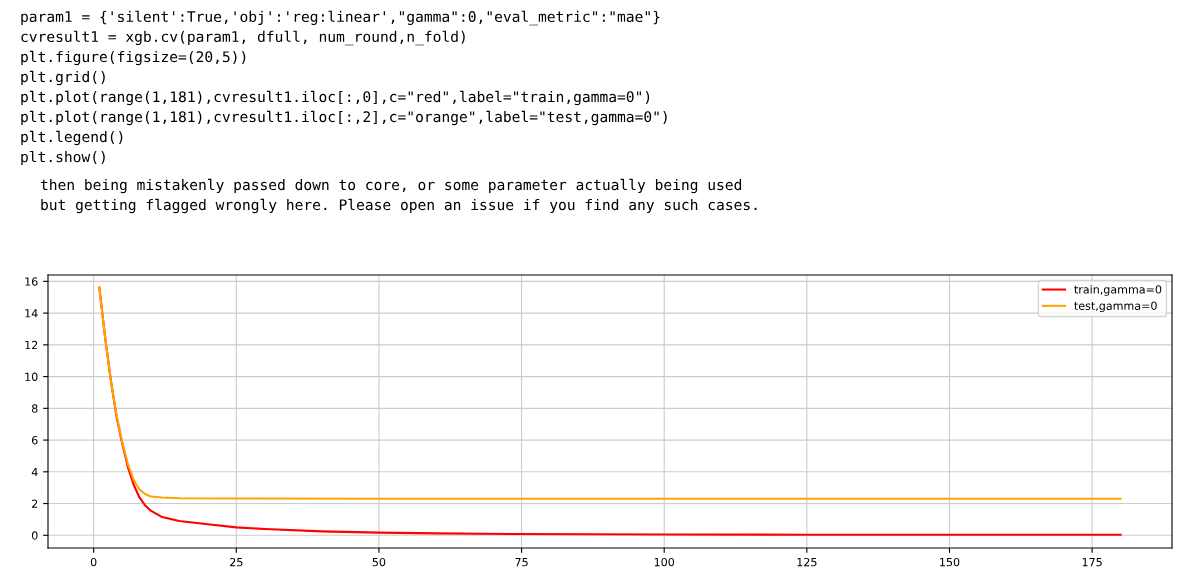 This screenshot has width=1190, height=578. Describe the element at coordinates (1115, 307) in the screenshot. I see `legend-label: test,gamma=0` at that location.